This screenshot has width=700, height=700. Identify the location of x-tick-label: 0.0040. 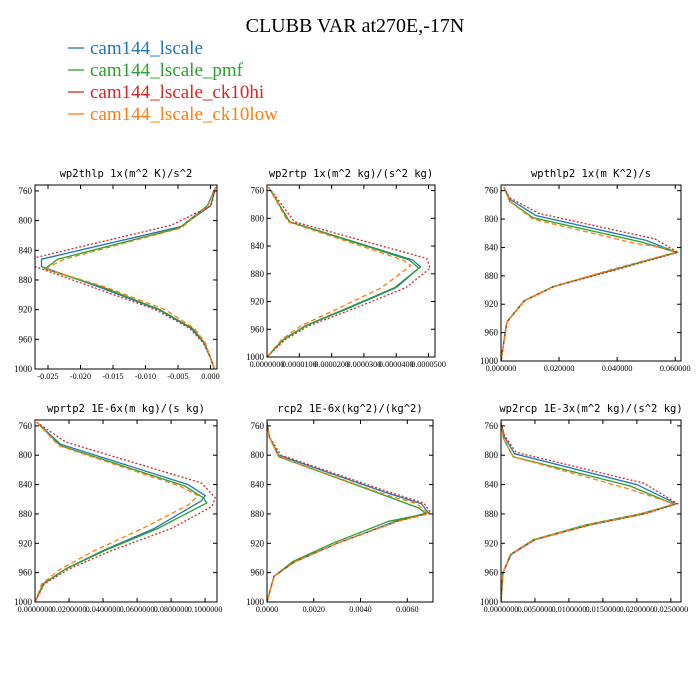
(360, 609).